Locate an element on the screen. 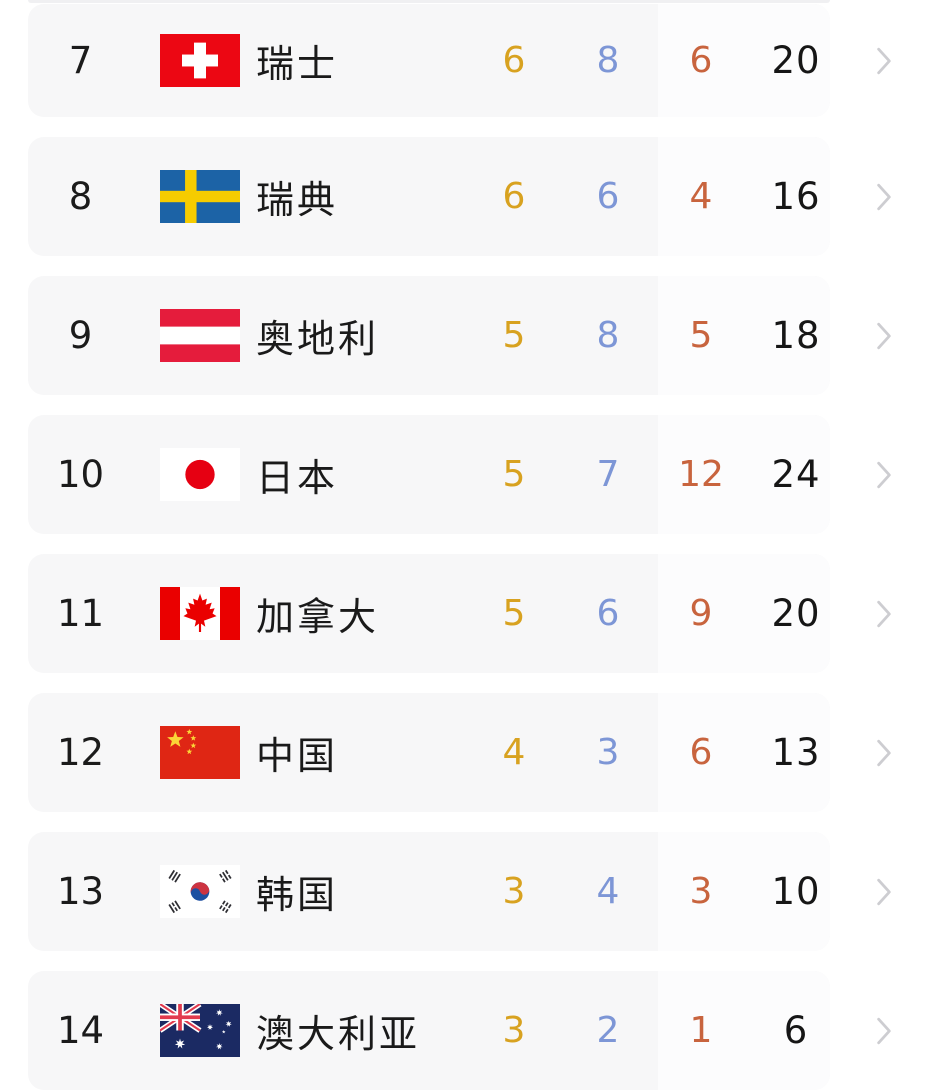 This screenshot has height=1090, width=947. medal-row-card: 11 加拿大 5 6 9 20 is located at coordinates (429, 613).